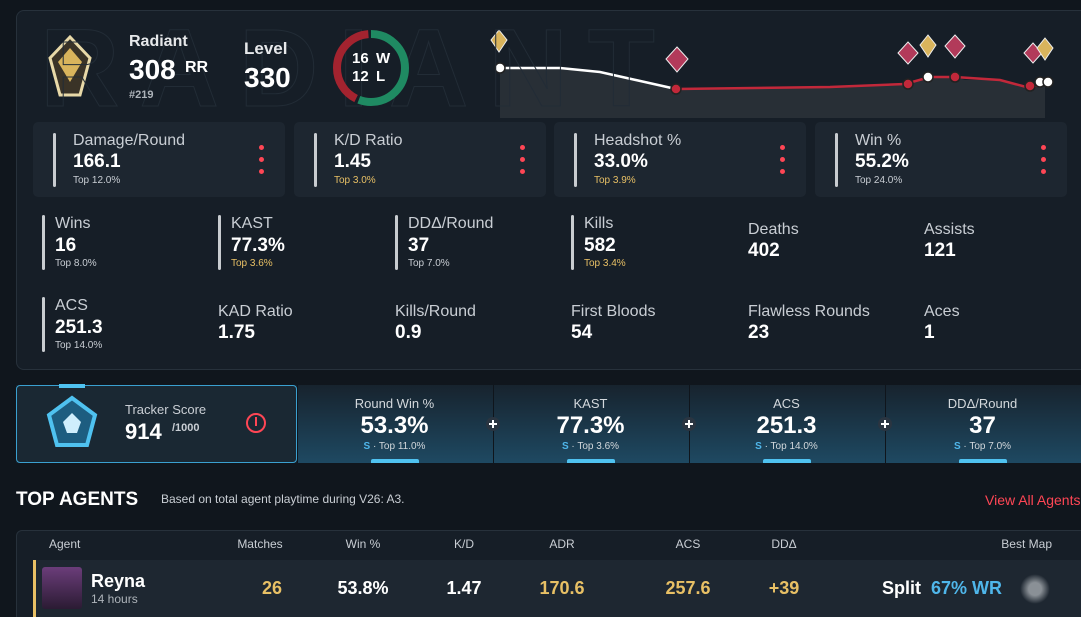 This screenshot has width=1081, height=617. I want to click on stat-value: 77.3%, so click(258, 245).